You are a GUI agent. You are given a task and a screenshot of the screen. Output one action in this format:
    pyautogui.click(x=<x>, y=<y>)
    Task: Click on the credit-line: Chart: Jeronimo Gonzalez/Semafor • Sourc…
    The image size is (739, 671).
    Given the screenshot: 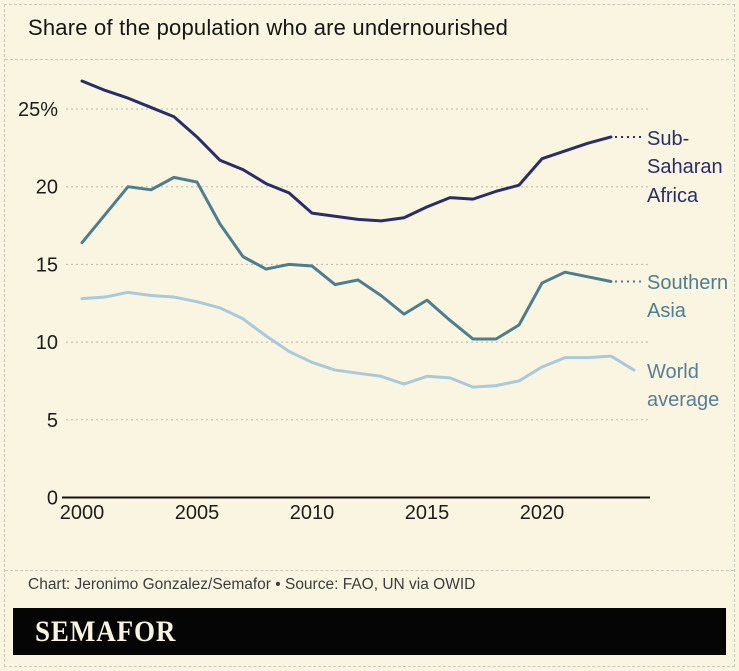 What is the action you would take?
    pyautogui.click(x=252, y=584)
    